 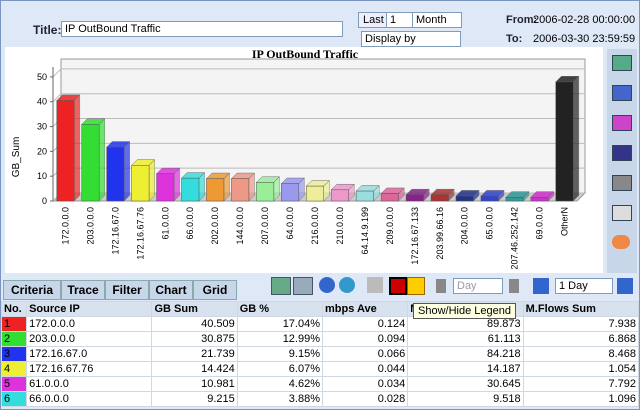 What do you see at coordinates (89, 369) in the screenshot?
I see `cell: 172.16.67.76` at bounding box center [89, 369].